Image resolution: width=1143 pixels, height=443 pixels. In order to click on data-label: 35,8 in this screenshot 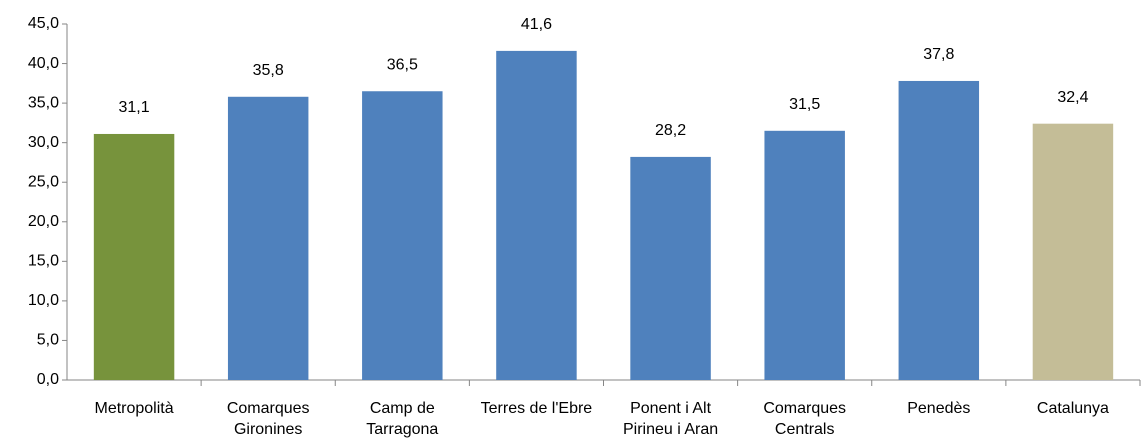, I will do `click(268, 70)`.